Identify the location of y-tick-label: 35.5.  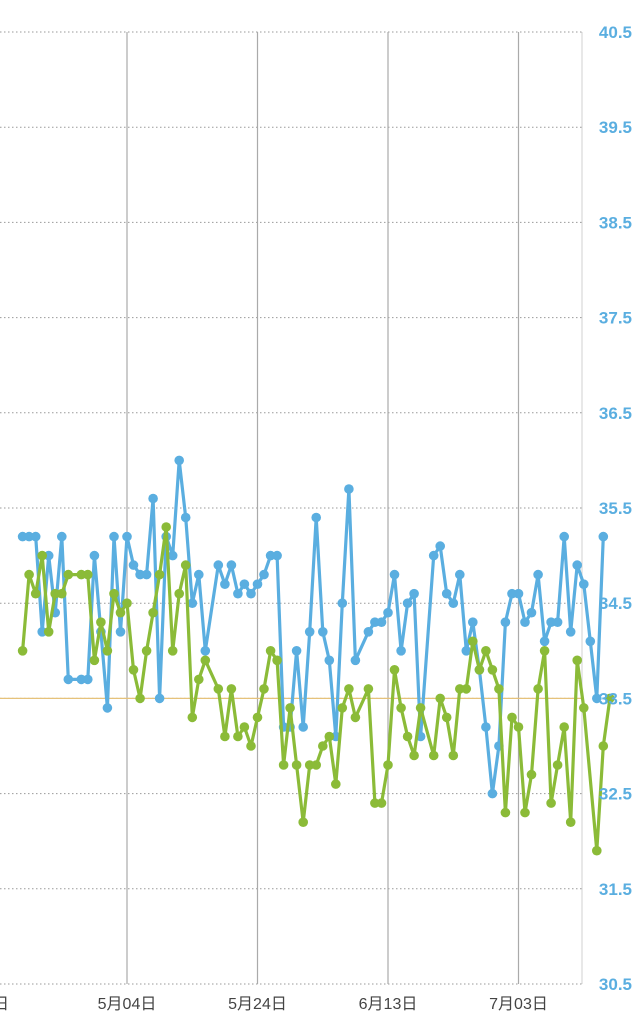
(615, 508).